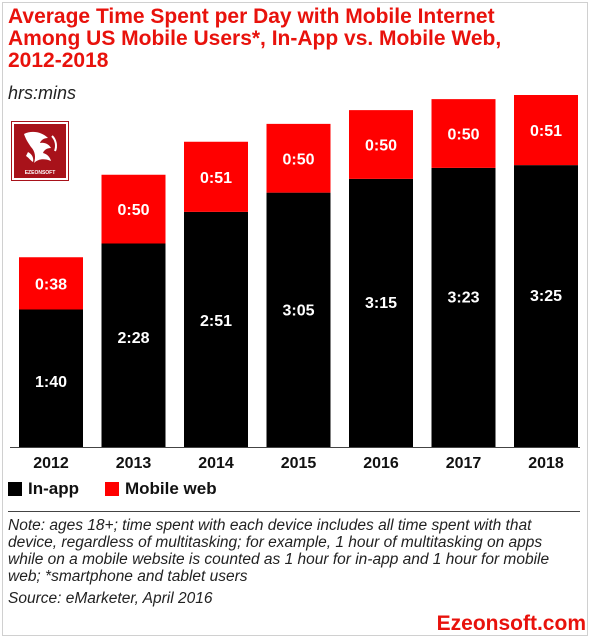 The image size is (592, 640). Describe the element at coordinates (58, 60) in the screenshot. I see `title-line-3: 2012-2018` at that location.